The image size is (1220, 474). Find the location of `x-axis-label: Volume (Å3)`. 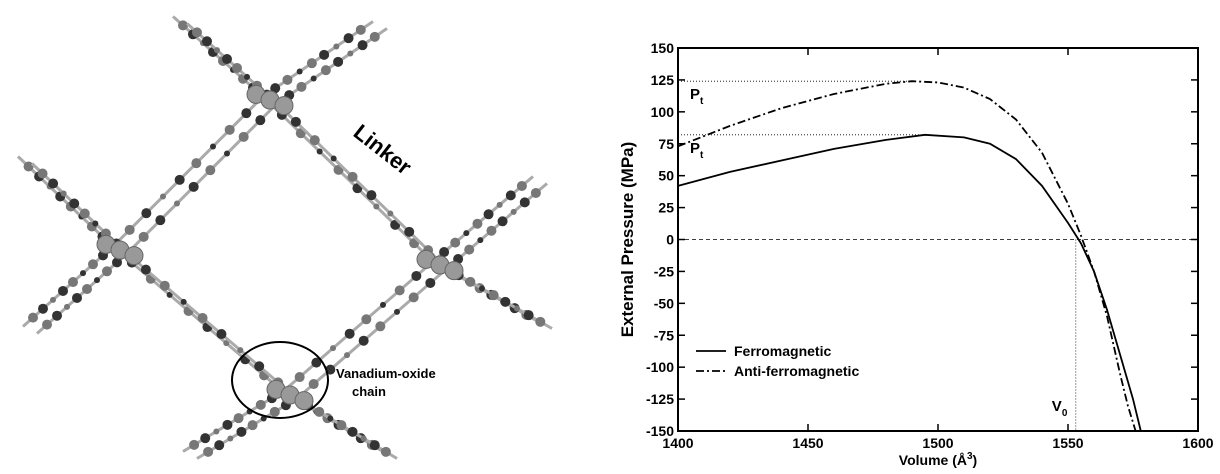

x-axis-label: Volume (Å3) is located at coordinates (938, 459).